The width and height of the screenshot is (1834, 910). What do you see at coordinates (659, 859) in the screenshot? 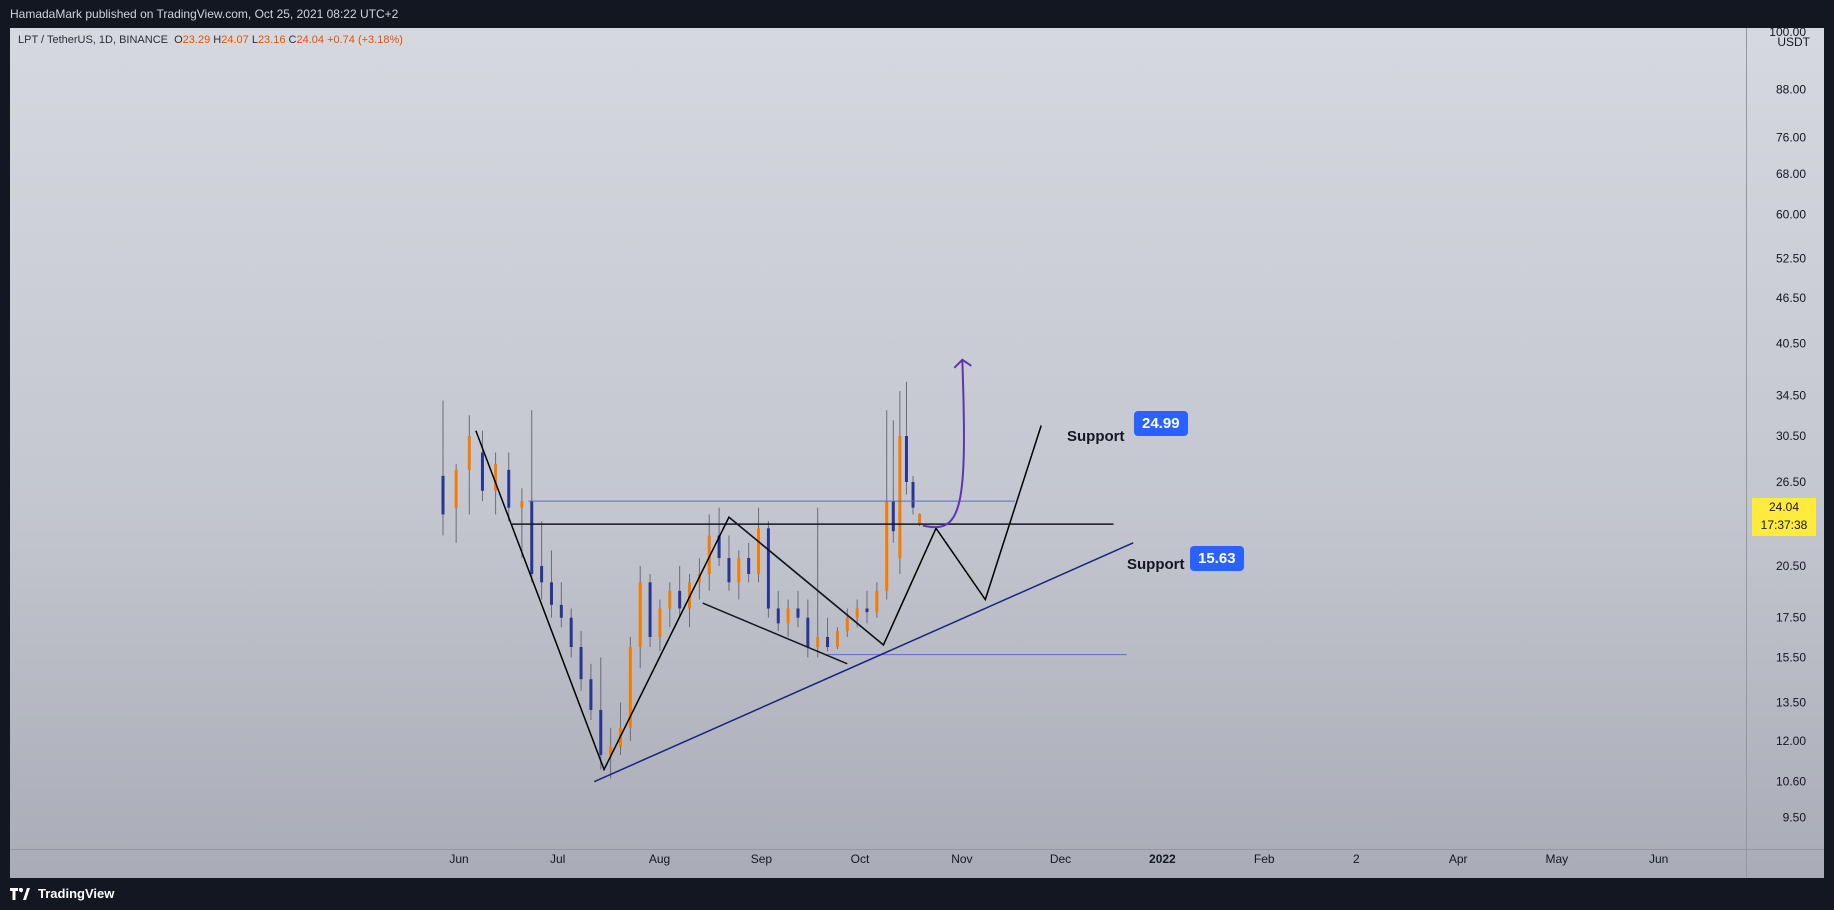
I see `time-tick-label: Aug` at bounding box center [659, 859].